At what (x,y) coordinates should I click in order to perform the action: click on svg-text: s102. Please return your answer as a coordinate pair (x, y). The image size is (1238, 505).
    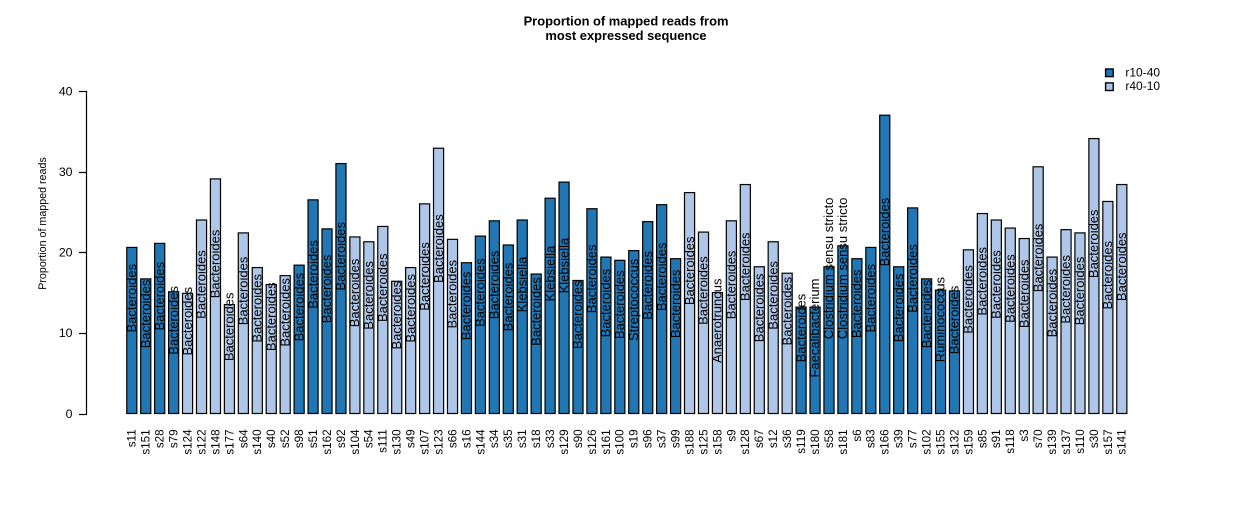
    Looking at the image, I should click on (926, 441).